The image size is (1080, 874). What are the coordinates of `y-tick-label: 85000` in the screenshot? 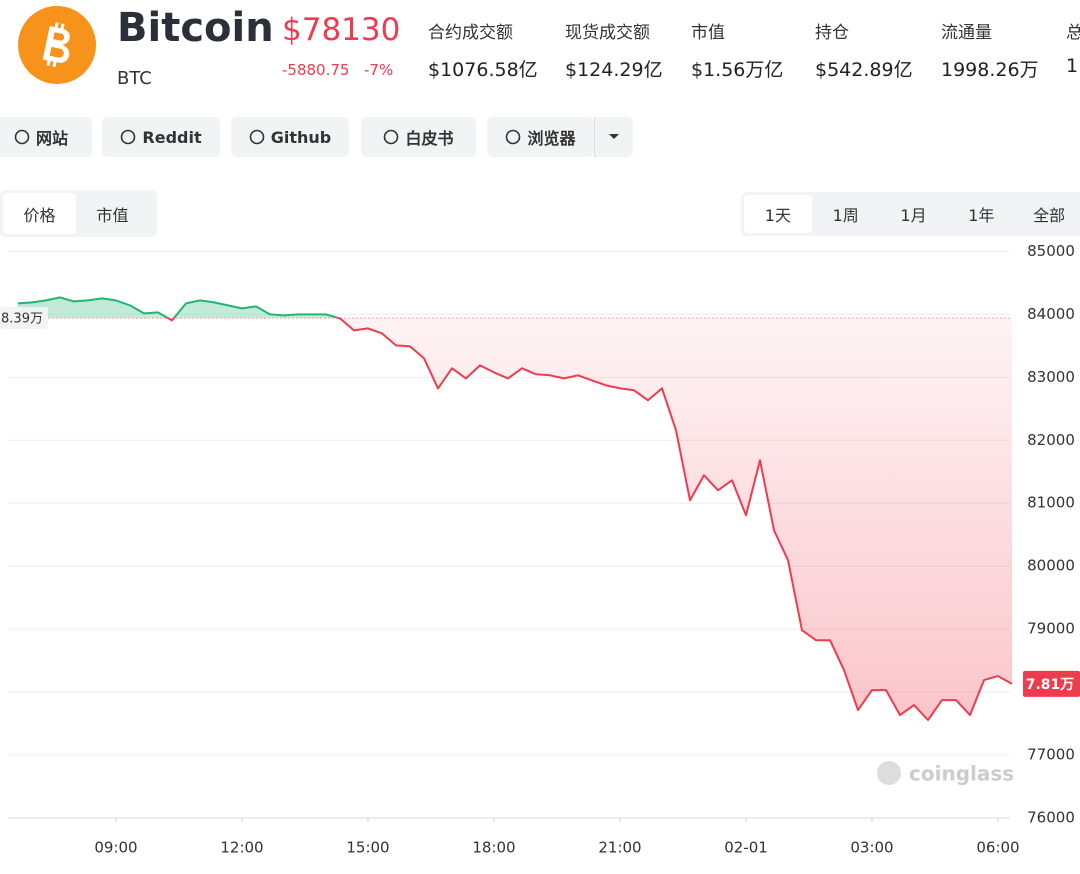 It's located at (1051, 251).